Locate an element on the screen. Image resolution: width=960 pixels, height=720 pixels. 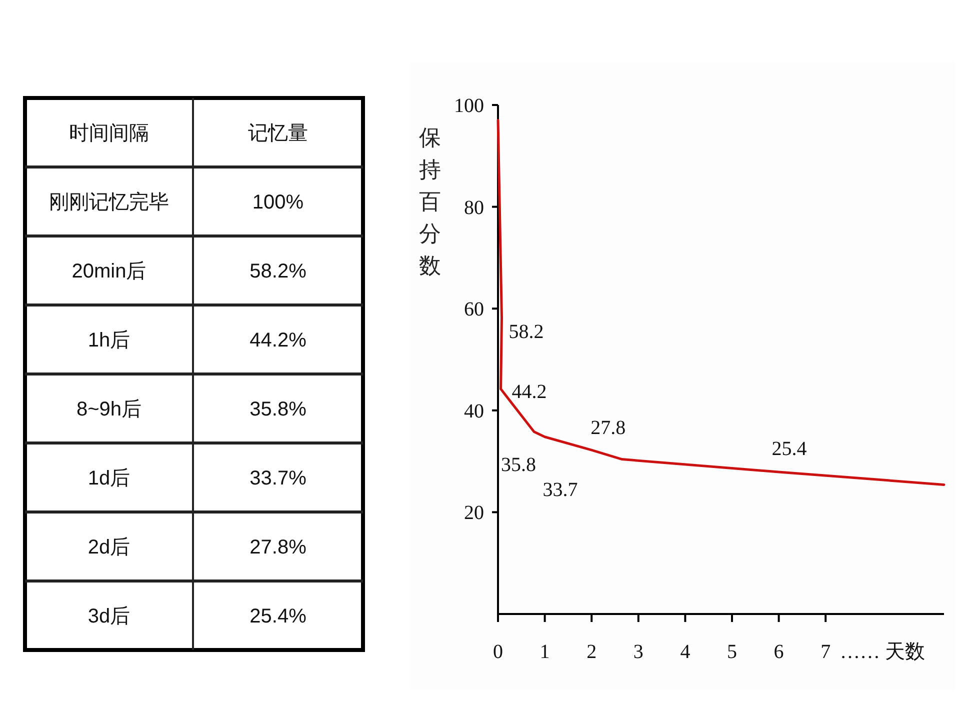
text: 58.2% is located at coordinates (278, 271).